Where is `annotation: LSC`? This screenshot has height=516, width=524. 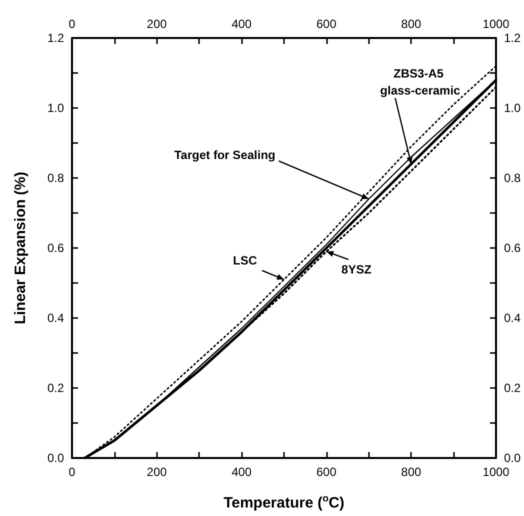 annotation: LSC is located at coordinates (245, 261).